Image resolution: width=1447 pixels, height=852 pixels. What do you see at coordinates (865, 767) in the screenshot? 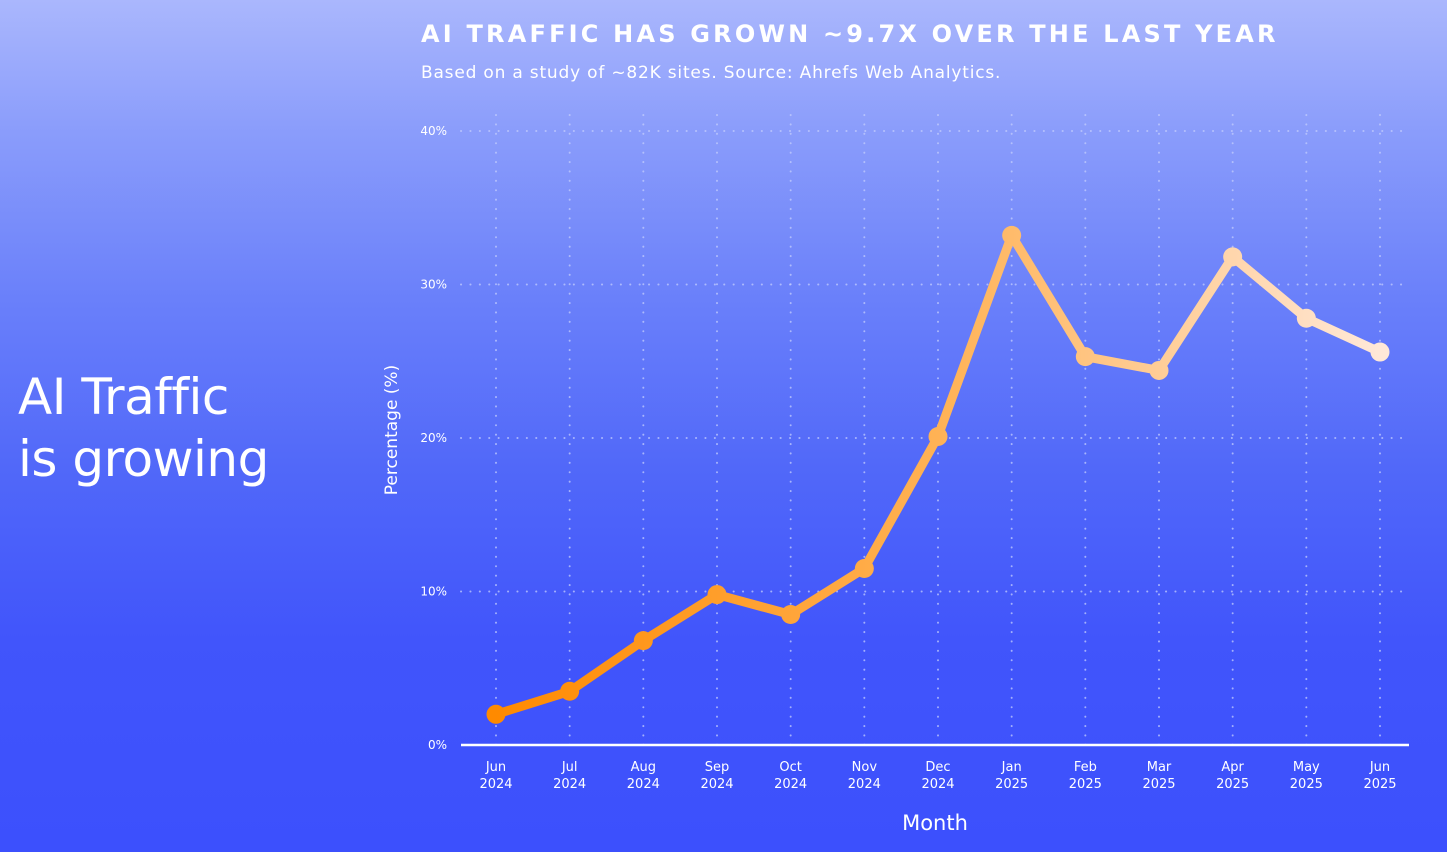
I see `x-tick-label-month: Nov` at bounding box center [865, 767].